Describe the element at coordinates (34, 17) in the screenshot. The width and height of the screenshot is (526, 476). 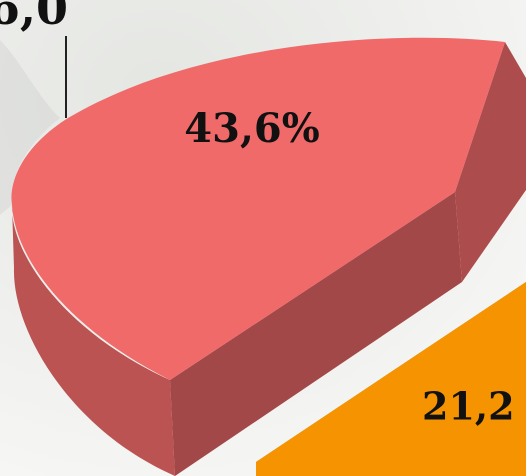
I see `data-label: 6,0` at that location.